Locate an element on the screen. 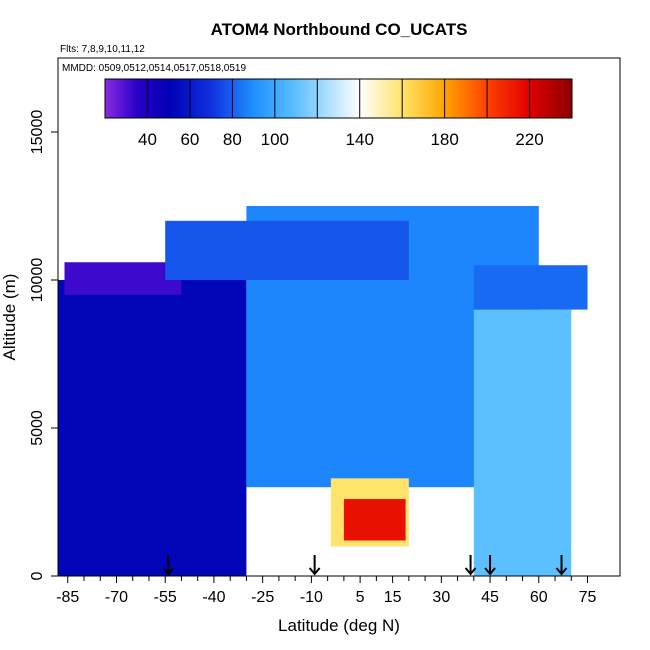 The height and width of the screenshot is (650, 650). y-tick-label: 0 is located at coordinates (37, 575).